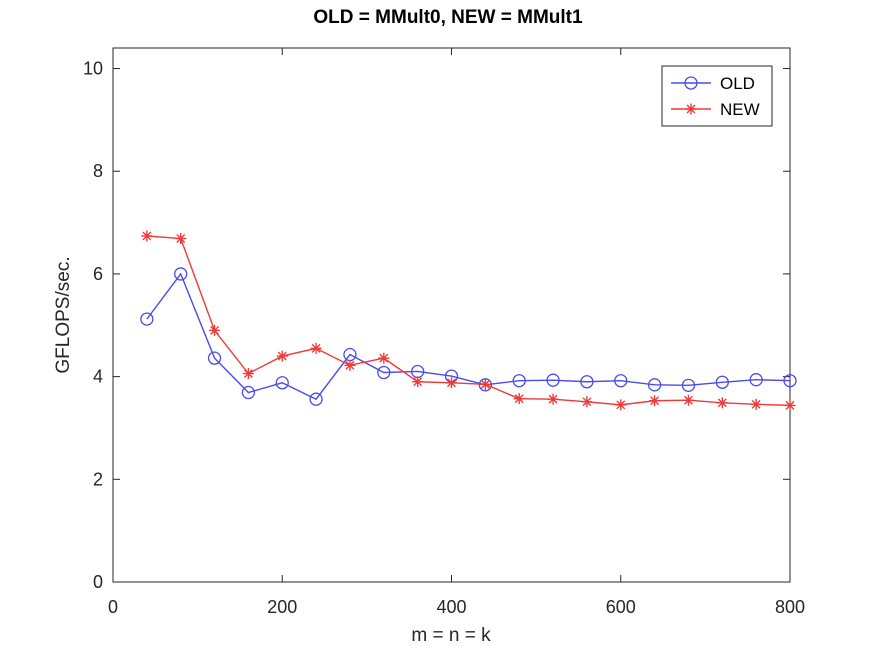 The image size is (872, 654). Describe the element at coordinates (740, 109) in the screenshot. I see `legend-label-new: NEW` at that location.